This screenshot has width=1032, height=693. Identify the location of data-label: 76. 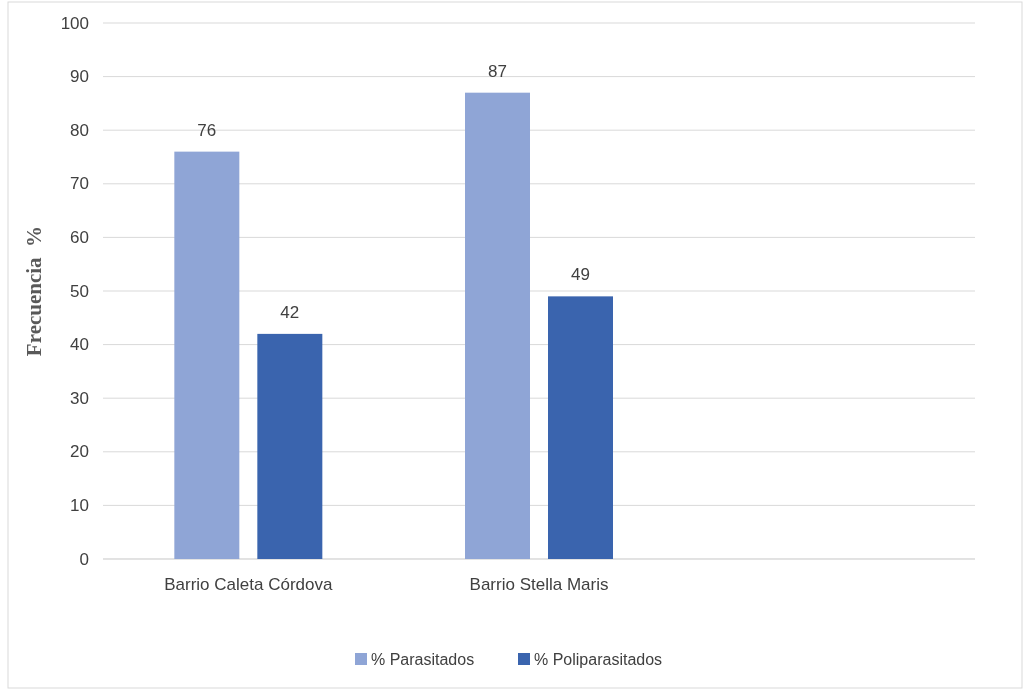
(207, 130).